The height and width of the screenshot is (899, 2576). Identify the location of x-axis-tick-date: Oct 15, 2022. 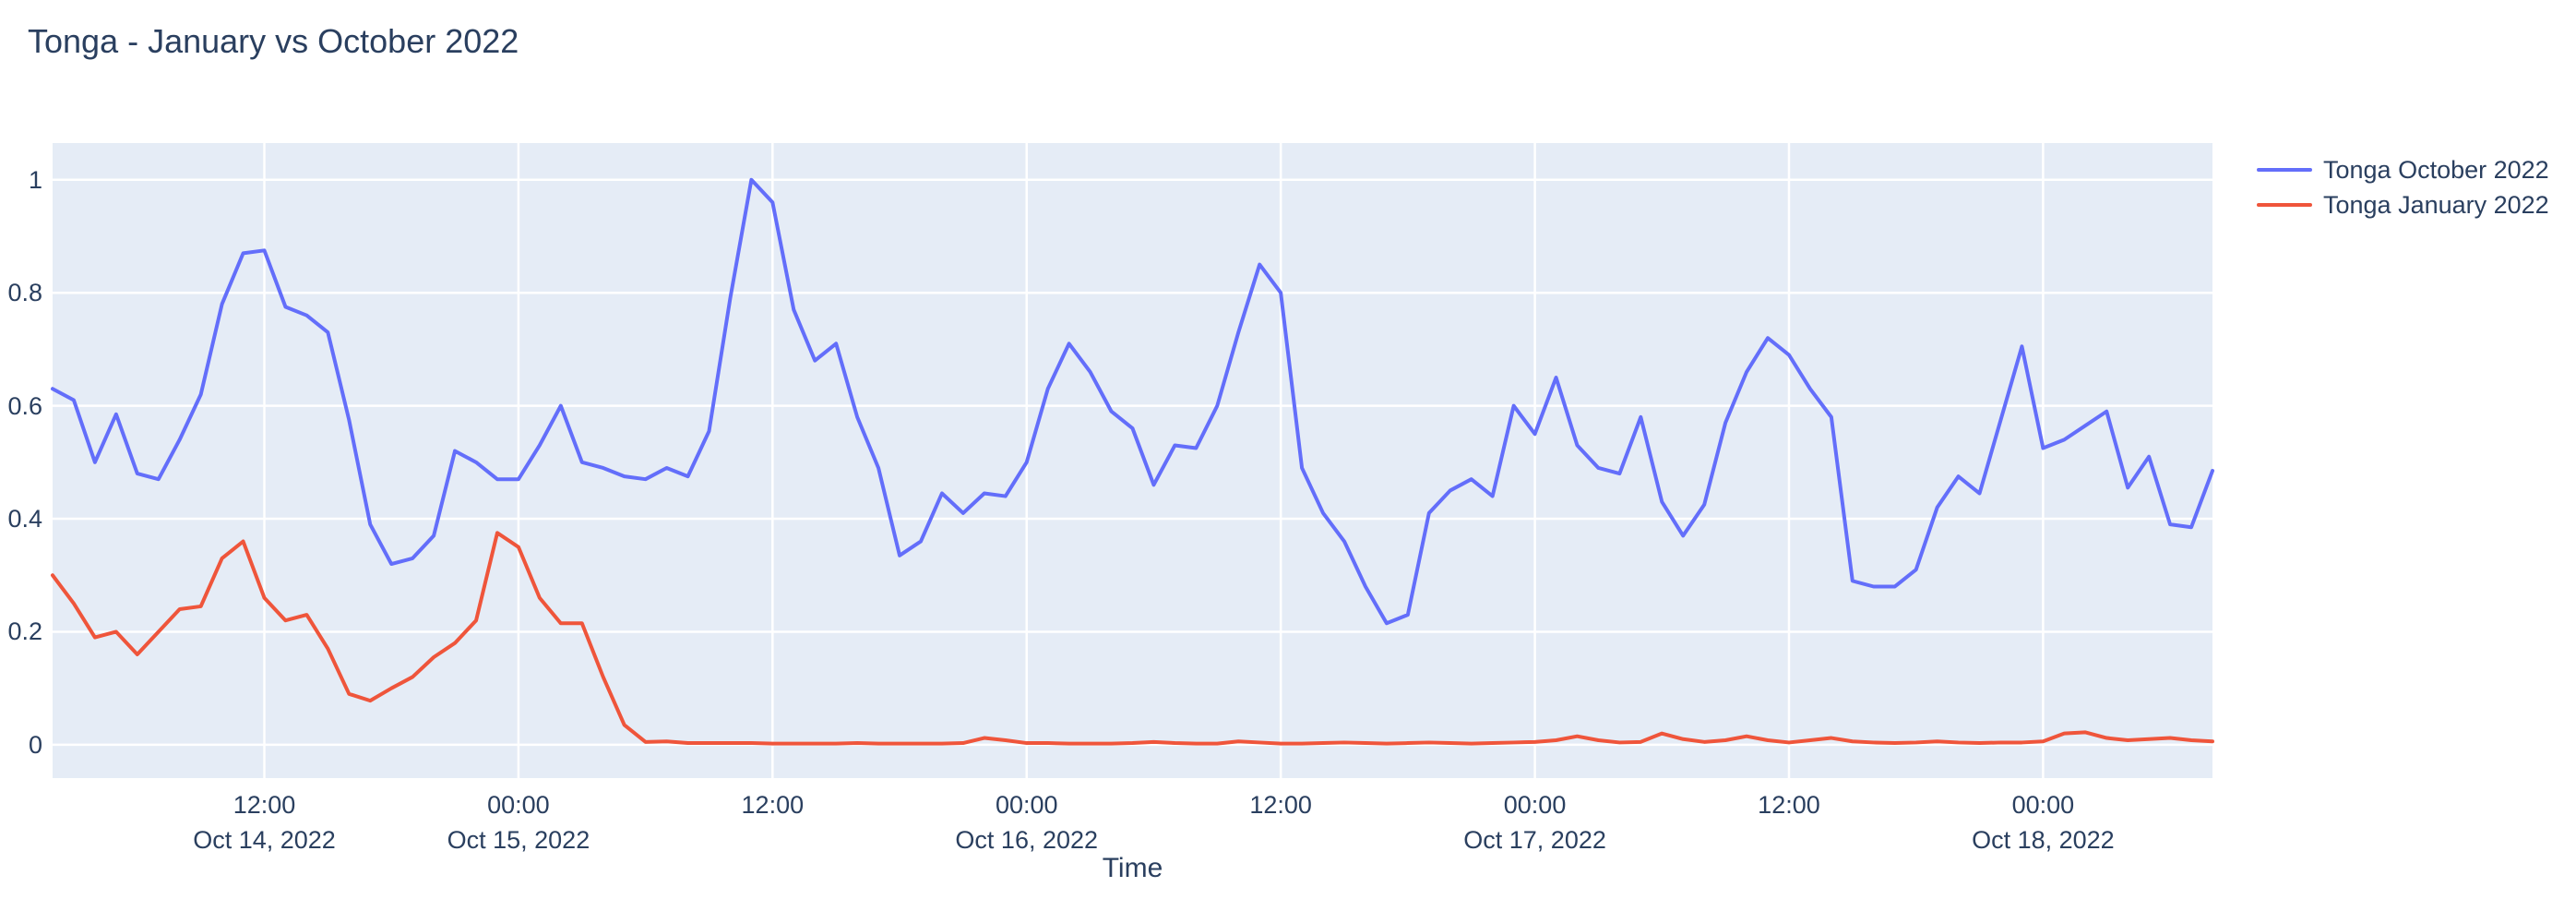
(518, 840).